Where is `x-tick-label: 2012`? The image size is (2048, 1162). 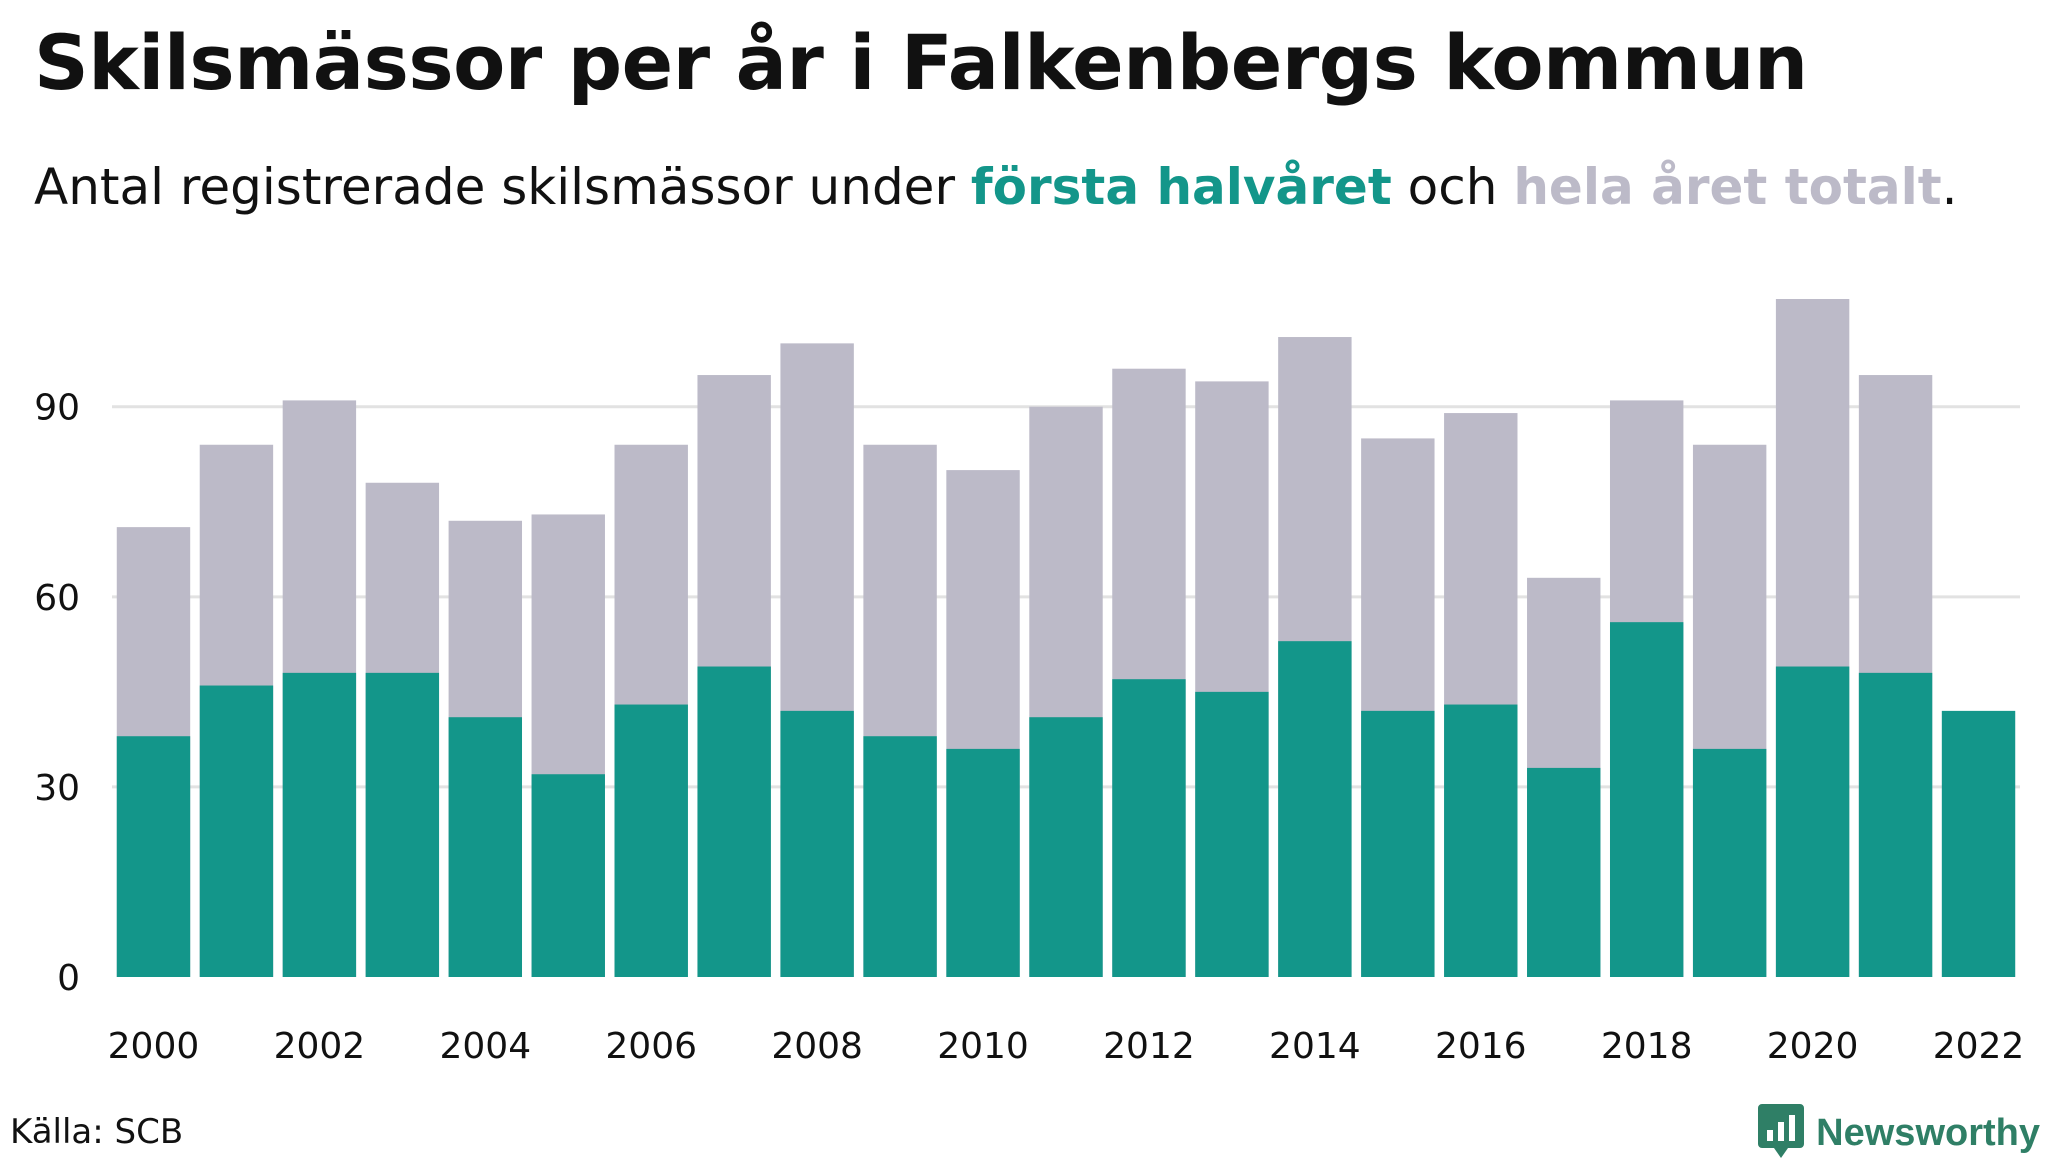
x-tick-label: 2012 is located at coordinates (1149, 1046).